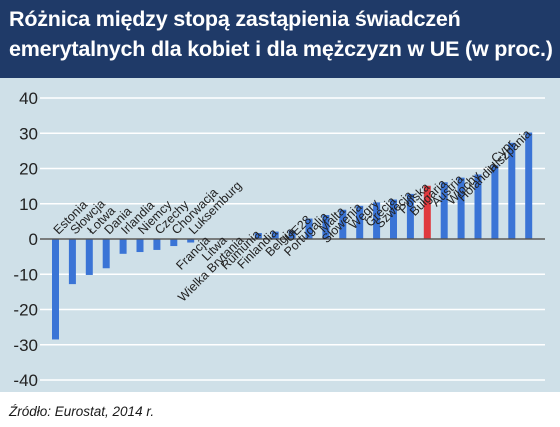 The width and height of the screenshot is (560, 427). What do you see at coordinates (25, 380) in the screenshot?
I see `y-tick-label: -40` at bounding box center [25, 380].